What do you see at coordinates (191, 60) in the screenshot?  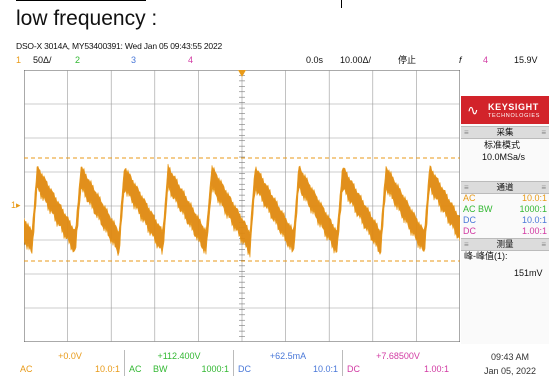 I see `ch4-number: 4` at bounding box center [191, 60].